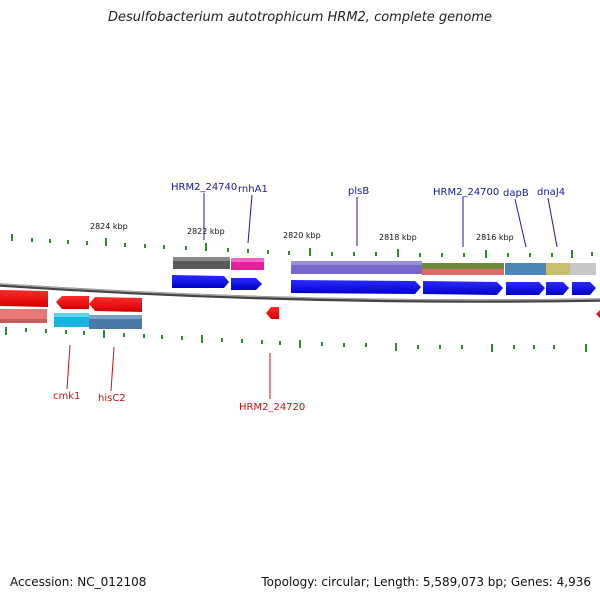 The width and height of the screenshot is (600, 600). What do you see at coordinates (384, 266) in the screenshot?
I see `forward-cog-track` at bounding box center [384, 266].